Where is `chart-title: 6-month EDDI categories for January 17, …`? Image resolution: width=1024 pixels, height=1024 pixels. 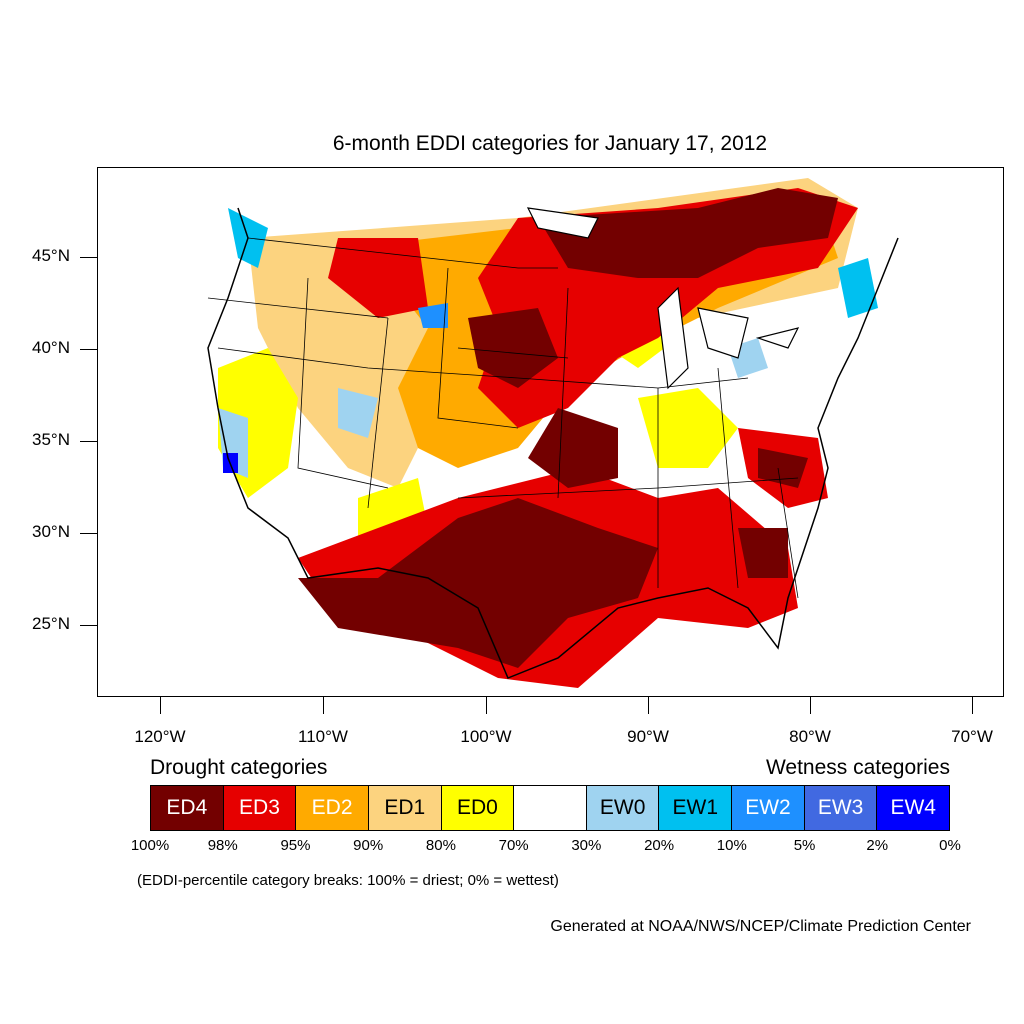 chart-title: 6-month EDDI categories for January 17, … is located at coordinates (550, 143).